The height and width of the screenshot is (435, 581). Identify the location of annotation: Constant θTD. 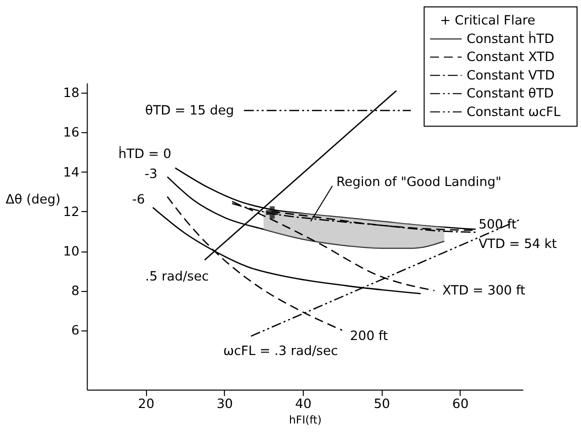
(510, 94).